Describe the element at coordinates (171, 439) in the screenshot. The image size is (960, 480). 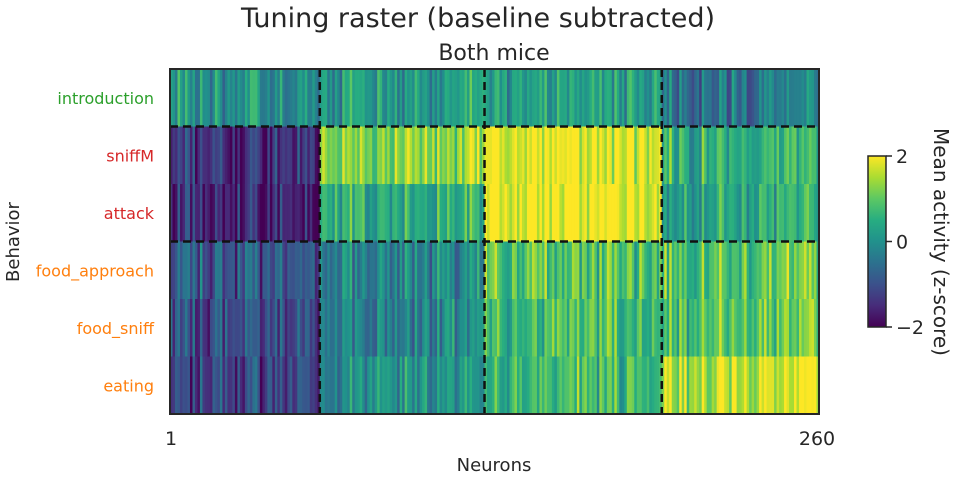
I see `x-tick-first: 1` at that location.